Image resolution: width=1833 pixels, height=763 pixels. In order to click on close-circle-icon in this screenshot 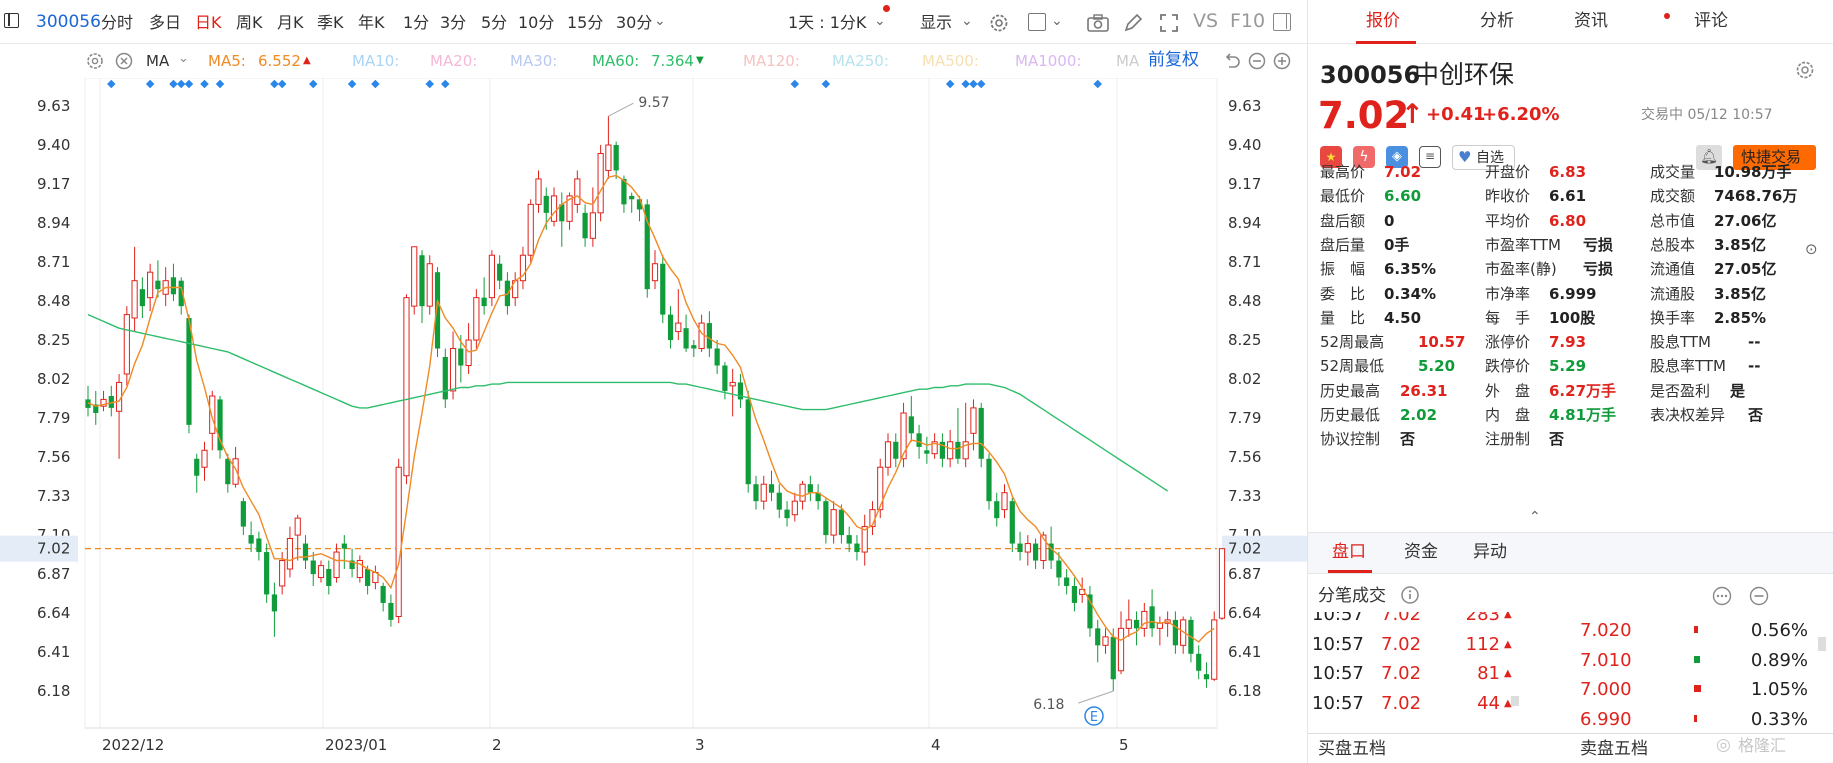, I will do `click(124, 61)`.